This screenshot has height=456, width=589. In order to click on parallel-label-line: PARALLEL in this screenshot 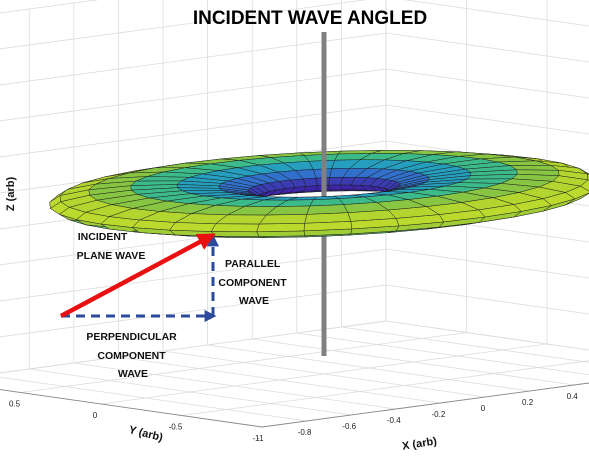, I will do `click(253, 264)`.